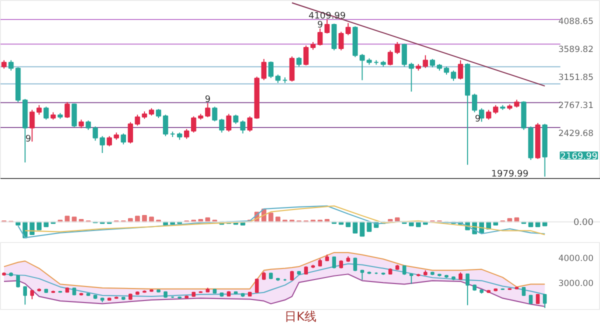 This screenshot has width=600, height=326. Describe the element at coordinates (576, 22) in the screenshot. I see `y-tick-label: 4088.65` at that location.